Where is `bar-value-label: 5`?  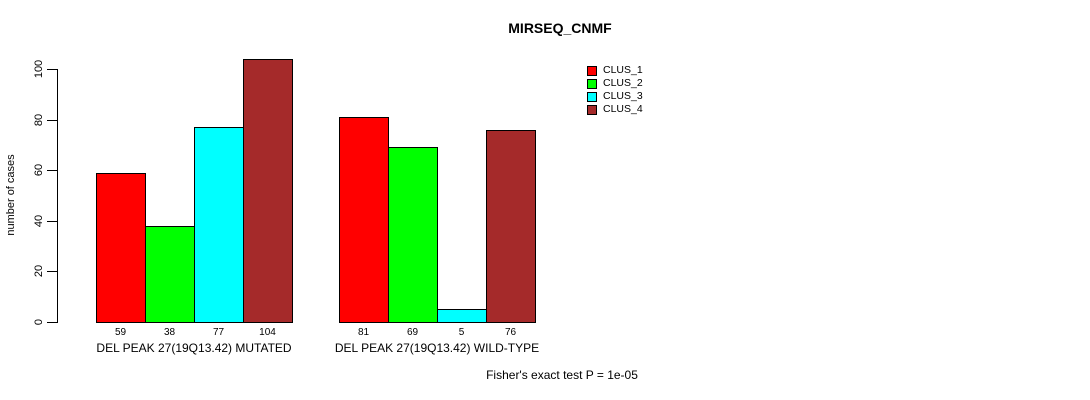
bar-value-label: 5 is located at coordinates (461, 332).